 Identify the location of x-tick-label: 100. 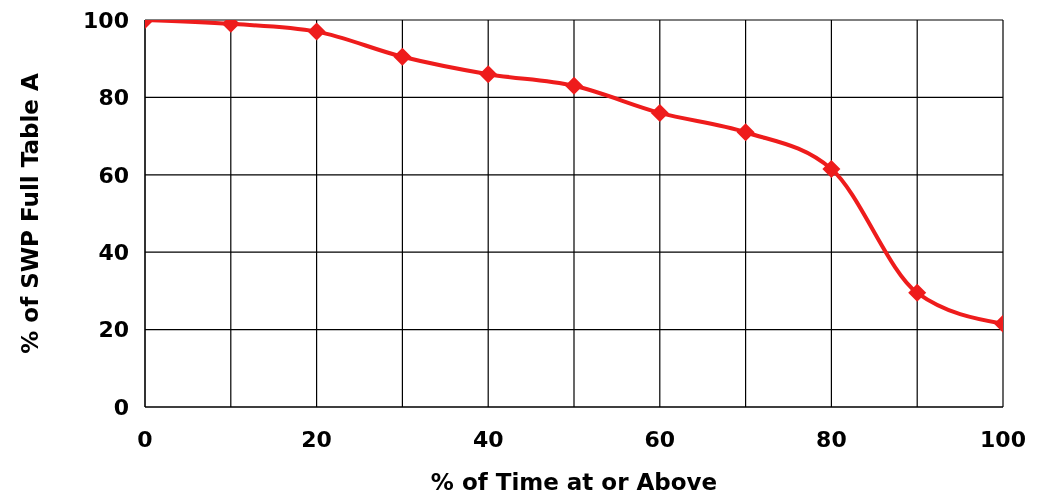
(1003, 439).